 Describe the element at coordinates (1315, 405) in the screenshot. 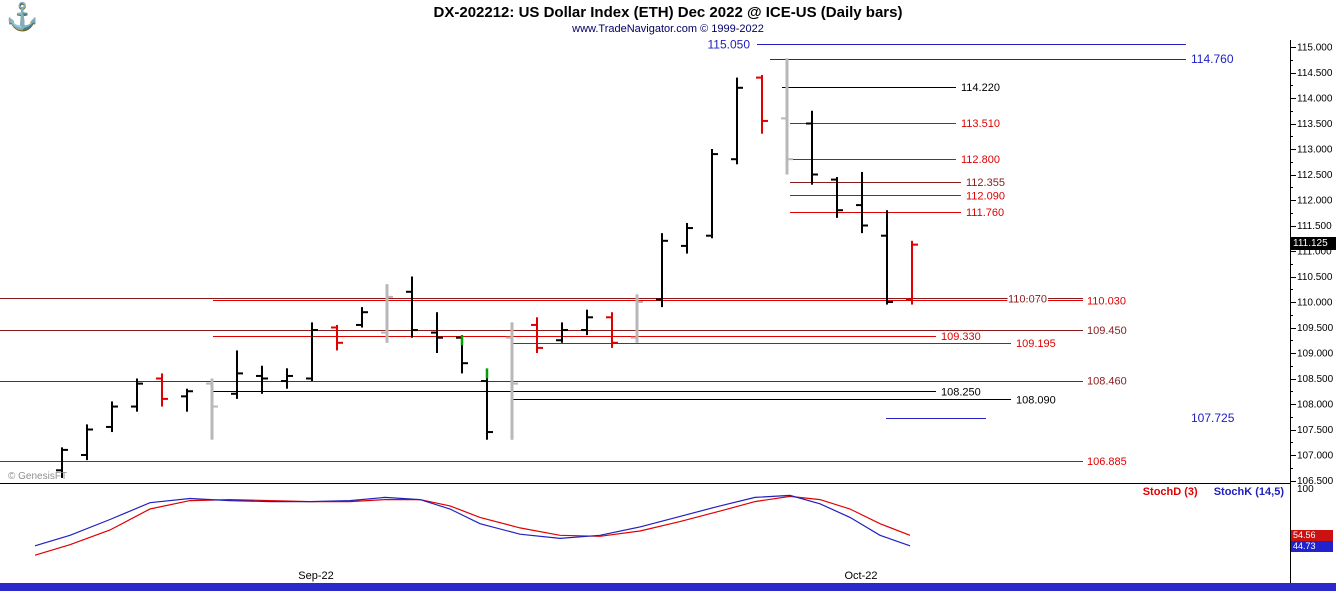

I see `price-axis-label: 108.000` at that location.